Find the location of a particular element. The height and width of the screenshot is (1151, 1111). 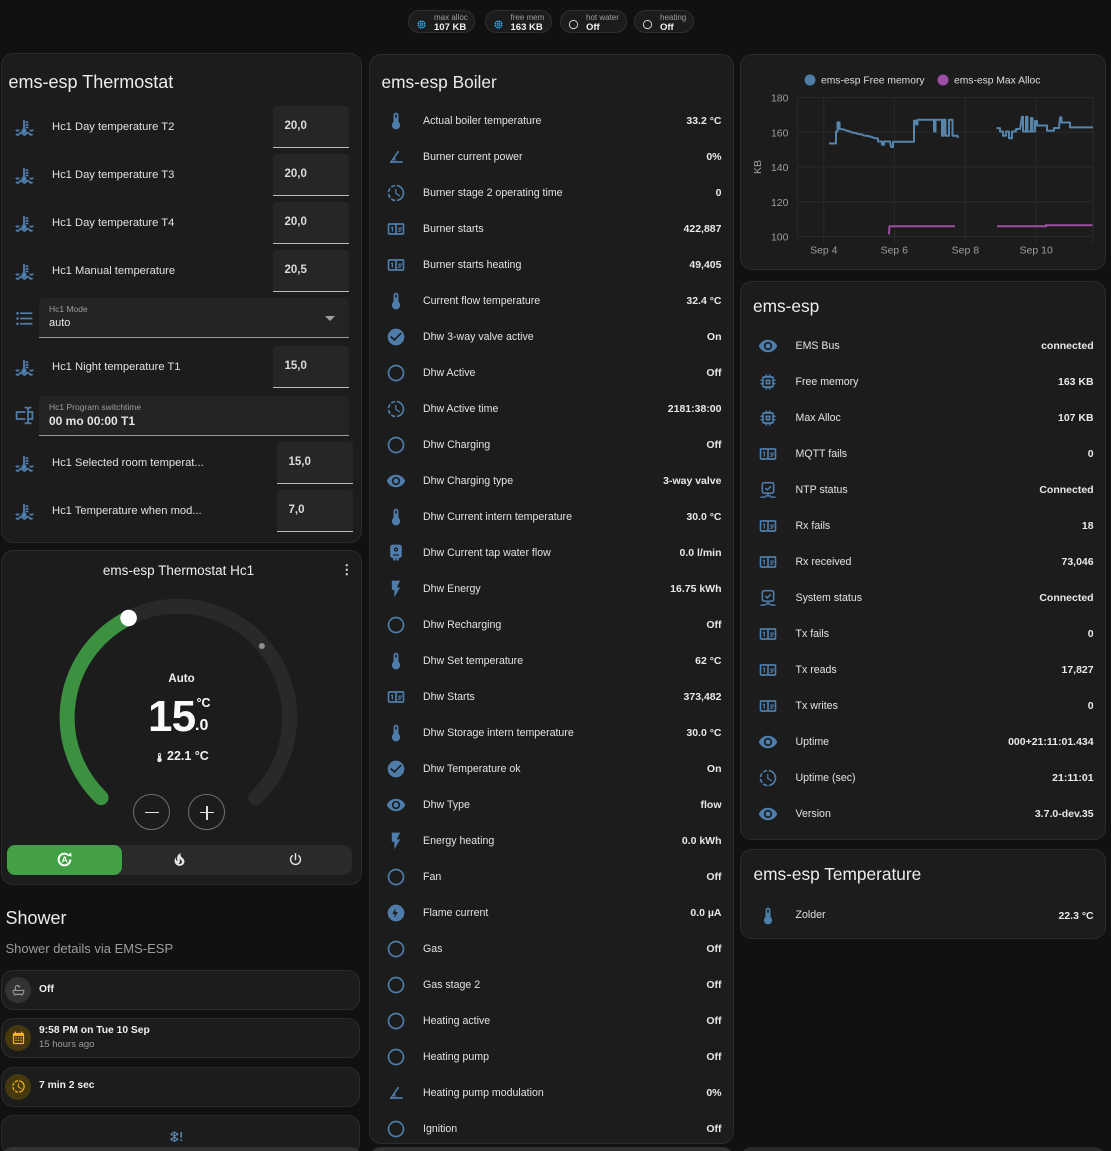

svg-text: ems-esp Max Alloc is located at coordinates (997, 81).